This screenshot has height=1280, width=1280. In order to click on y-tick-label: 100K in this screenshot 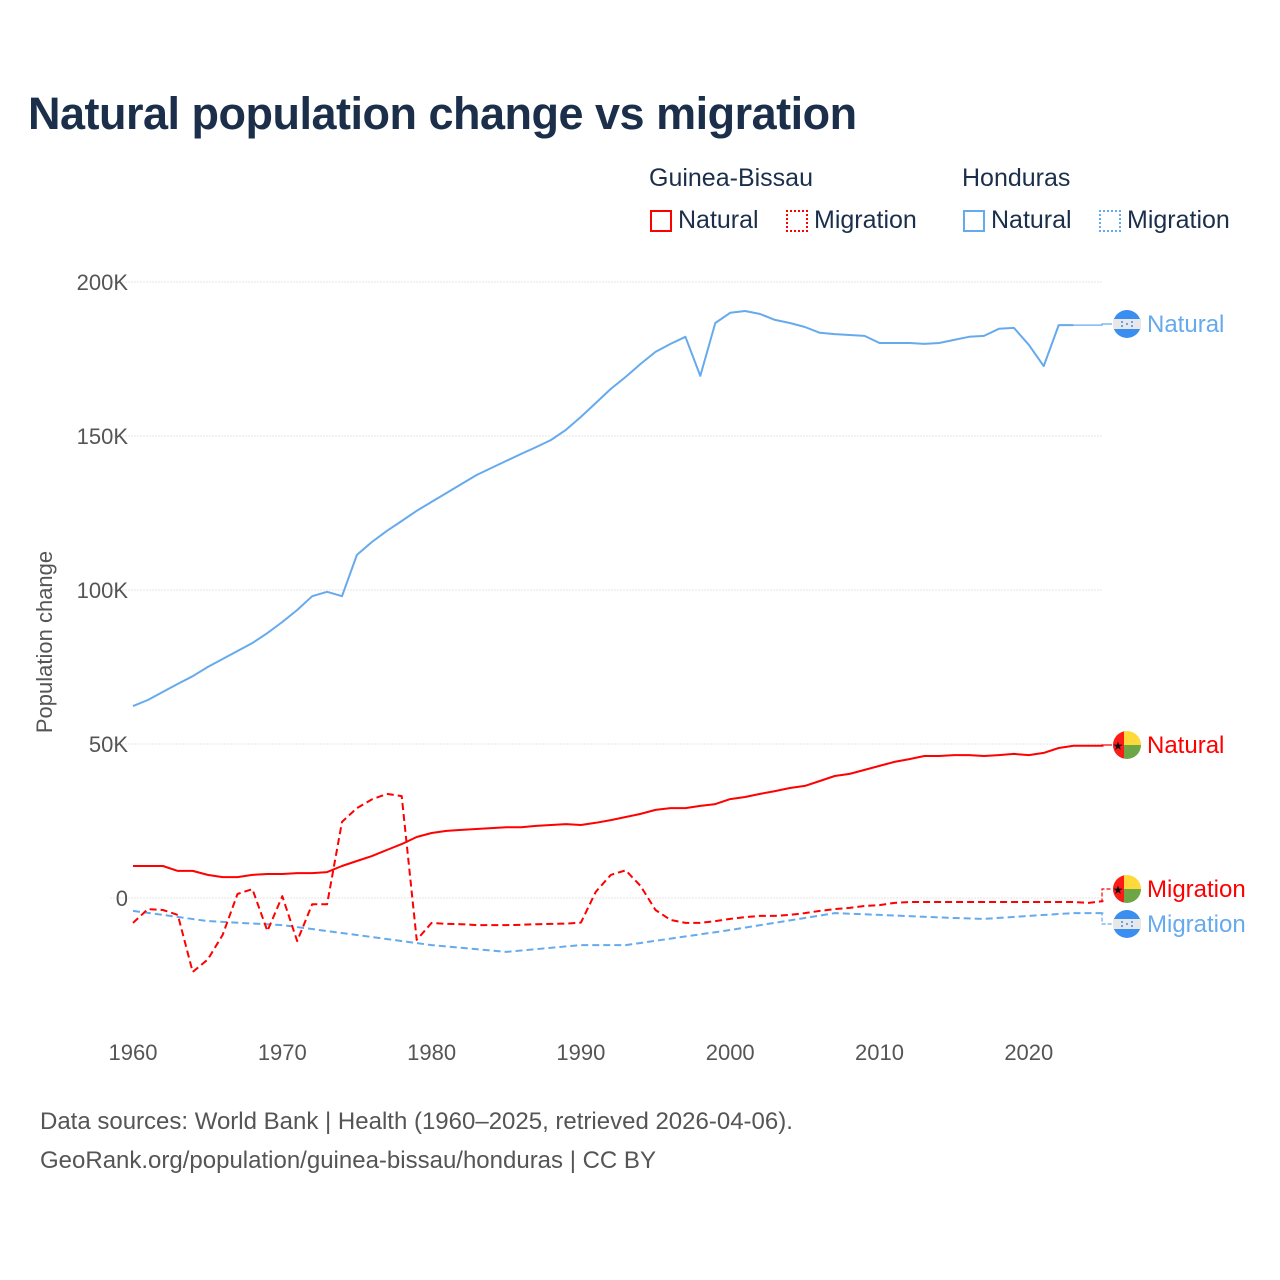, I will do `click(103, 590)`.